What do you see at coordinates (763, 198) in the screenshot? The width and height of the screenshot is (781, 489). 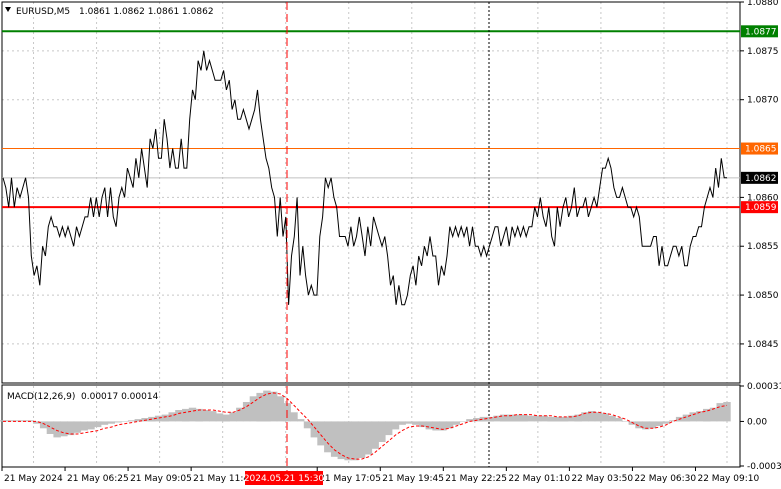 I see `price-tick-label: 1.0860` at bounding box center [763, 198].